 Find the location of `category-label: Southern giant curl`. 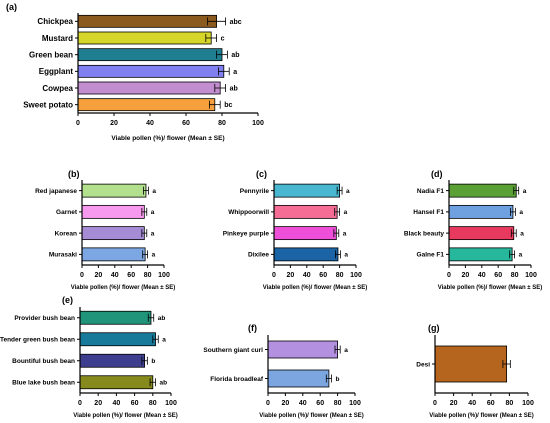

category-label: Southern giant curl is located at coordinates (233, 350).